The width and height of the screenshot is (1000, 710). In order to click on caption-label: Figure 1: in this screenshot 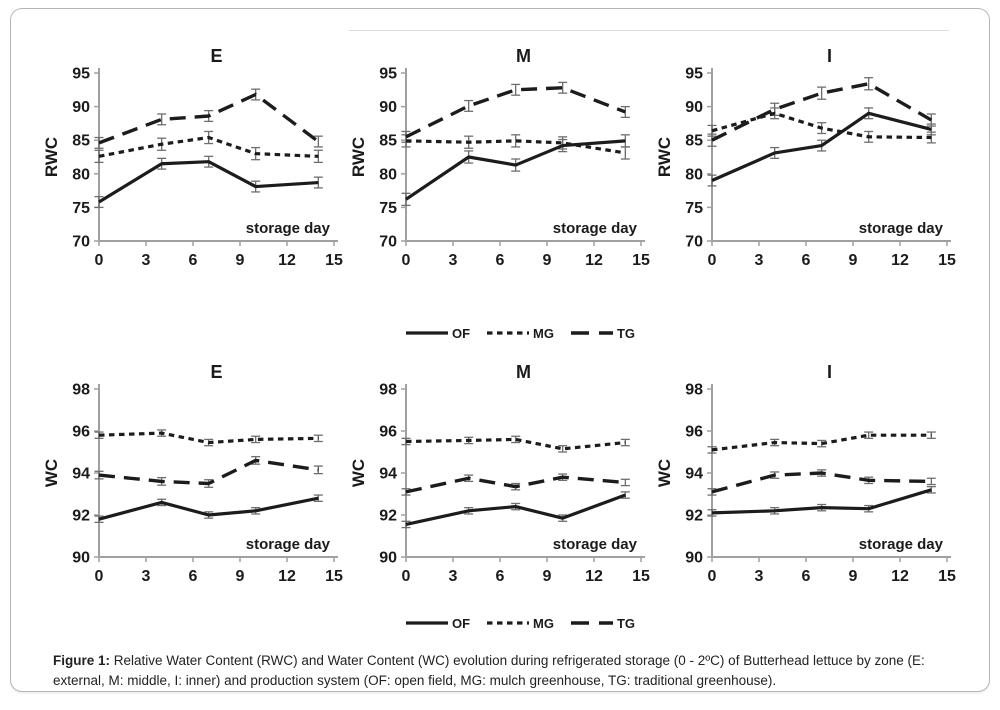, I will do `click(82, 660)`.